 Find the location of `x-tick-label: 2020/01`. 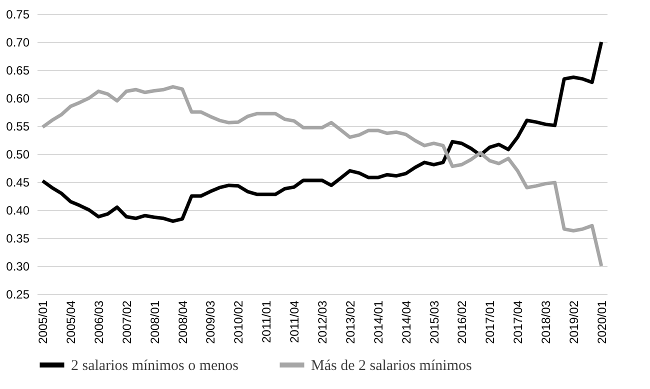

x-tick-label: 2020/01 is located at coordinates (601, 322).